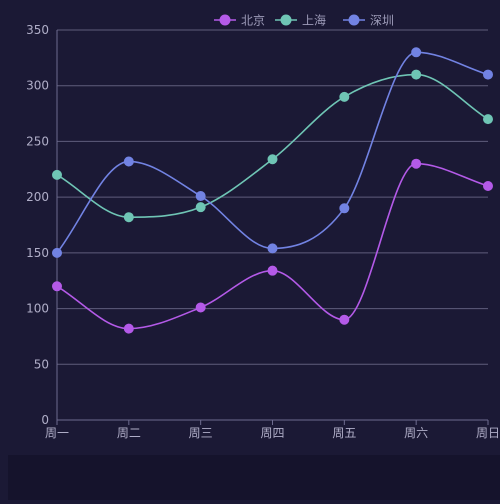  I want to click on y-tick-label-50: 50, so click(41, 364).